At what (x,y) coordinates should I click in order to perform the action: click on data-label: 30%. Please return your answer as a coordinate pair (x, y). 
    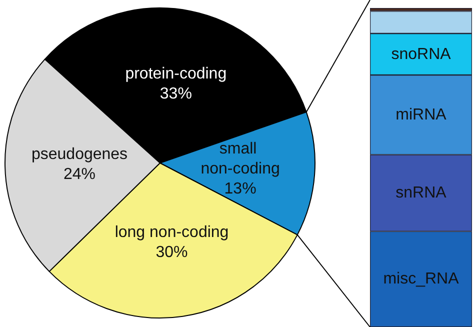
    Looking at the image, I should click on (172, 253).